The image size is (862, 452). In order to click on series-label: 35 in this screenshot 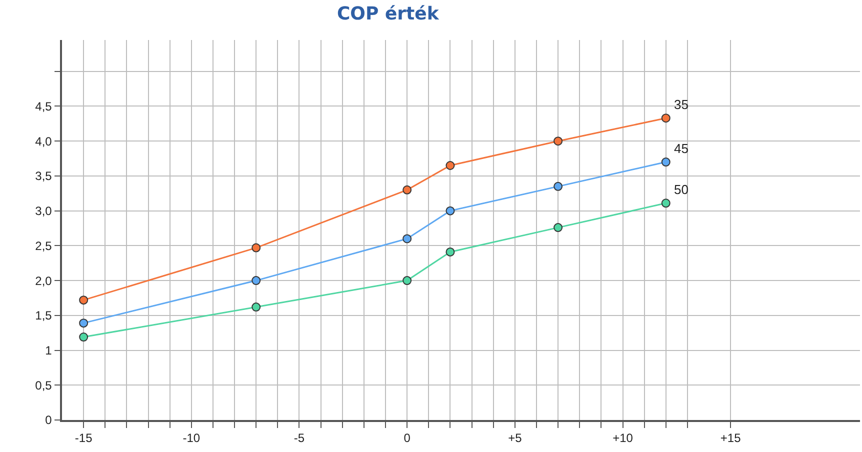, I will do `click(681, 104)`.